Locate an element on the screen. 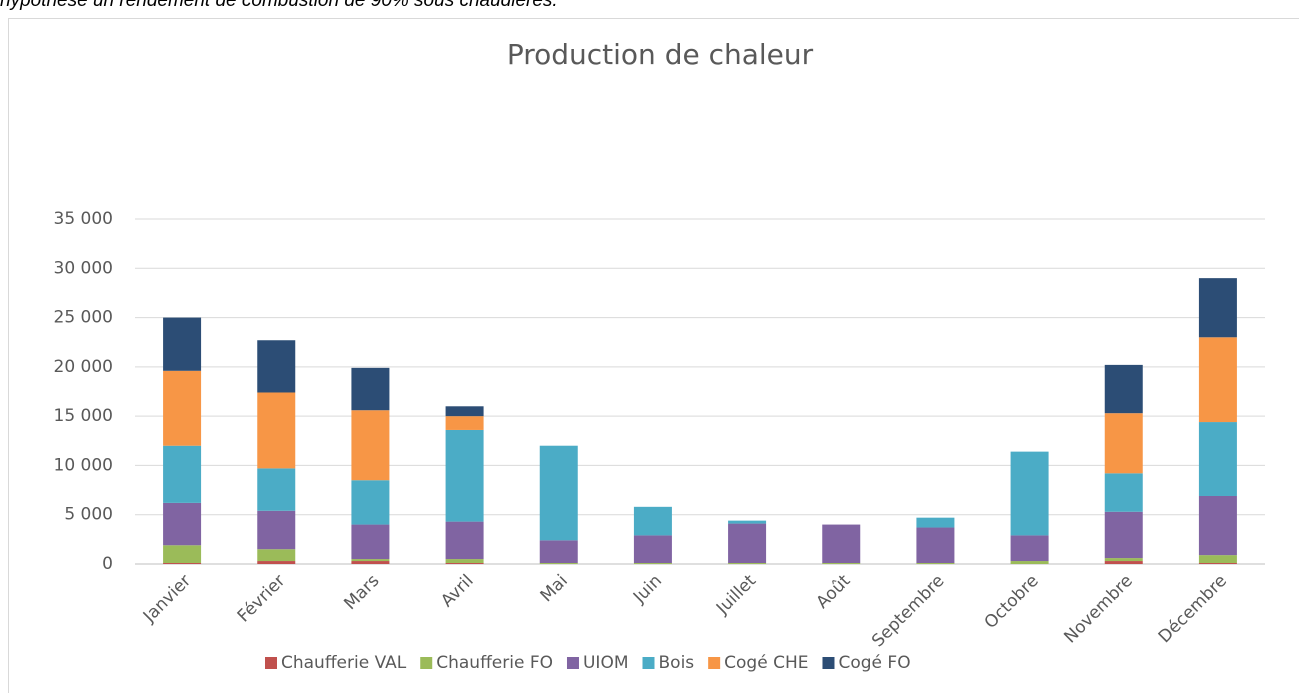 The width and height of the screenshot is (1299, 693). legend-label: Chaufferie FO is located at coordinates (494, 663).